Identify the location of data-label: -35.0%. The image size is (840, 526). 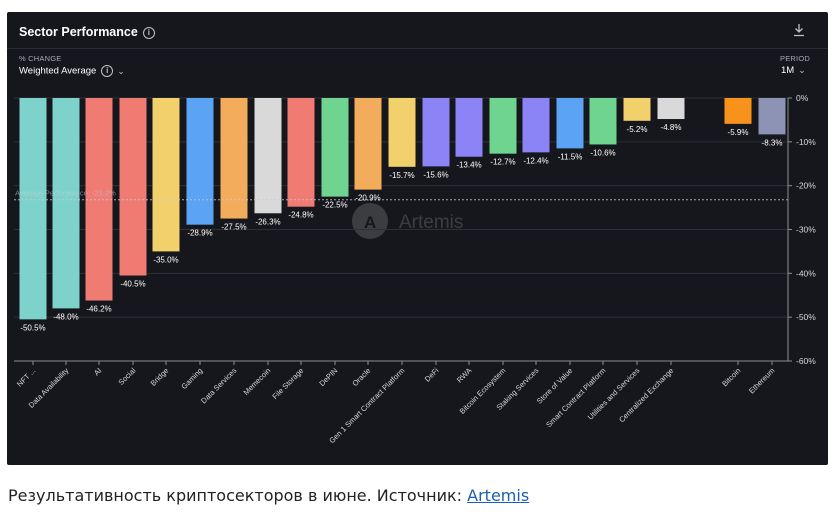
(165, 259).